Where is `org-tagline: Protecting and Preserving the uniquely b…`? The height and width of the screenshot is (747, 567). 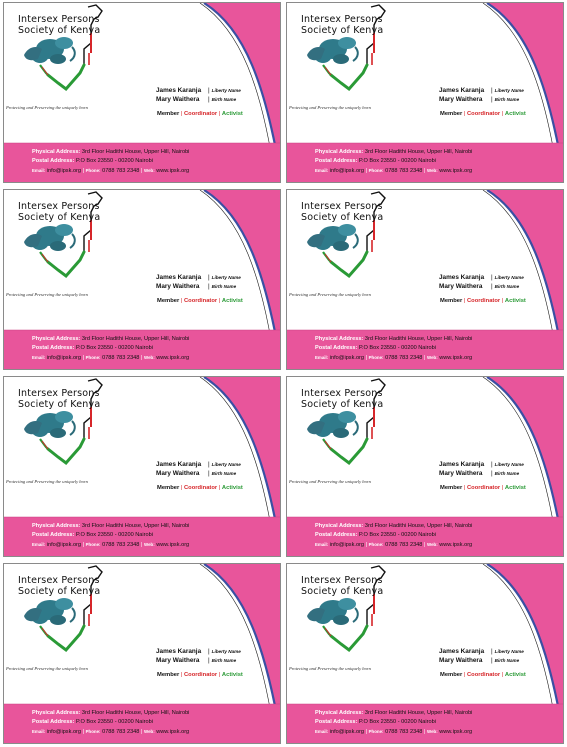
org-tagline: Protecting and Preserving the uniquely b… is located at coordinates (47, 107).